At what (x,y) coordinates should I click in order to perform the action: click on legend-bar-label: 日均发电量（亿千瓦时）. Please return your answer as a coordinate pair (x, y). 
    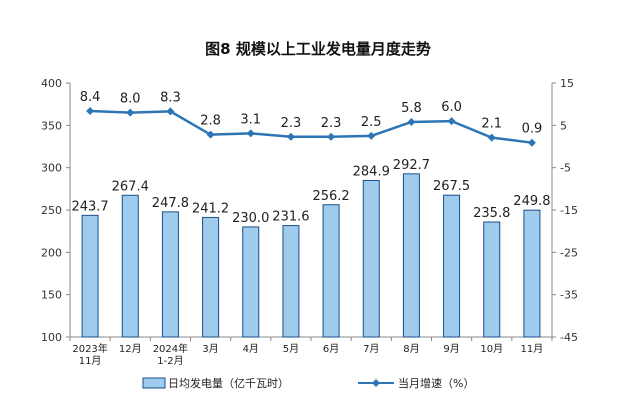
    Looking at the image, I should click on (228, 383).